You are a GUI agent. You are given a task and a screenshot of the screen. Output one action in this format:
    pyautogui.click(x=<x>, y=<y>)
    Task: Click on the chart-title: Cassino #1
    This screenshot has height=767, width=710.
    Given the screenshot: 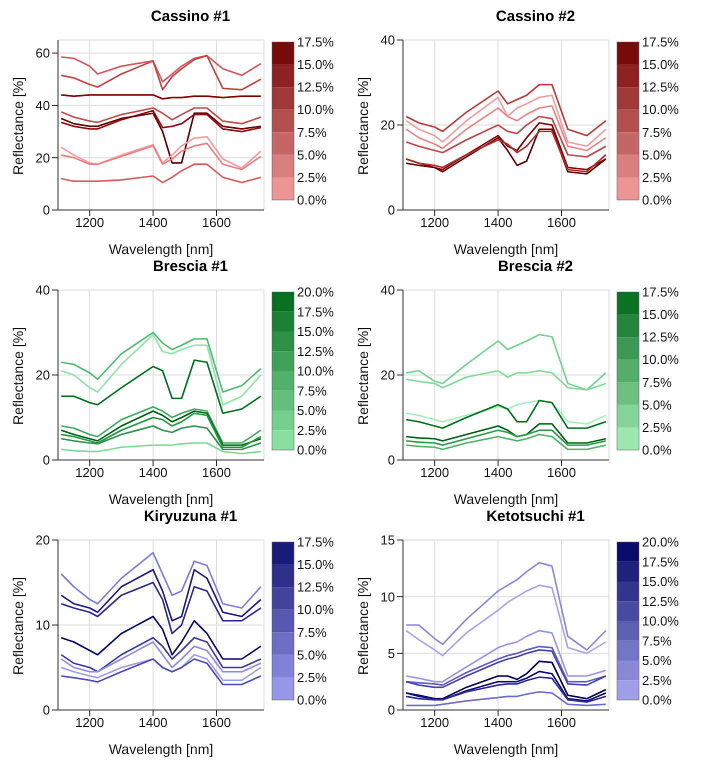 What is the action you would take?
    pyautogui.click(x=191, y=17)
    